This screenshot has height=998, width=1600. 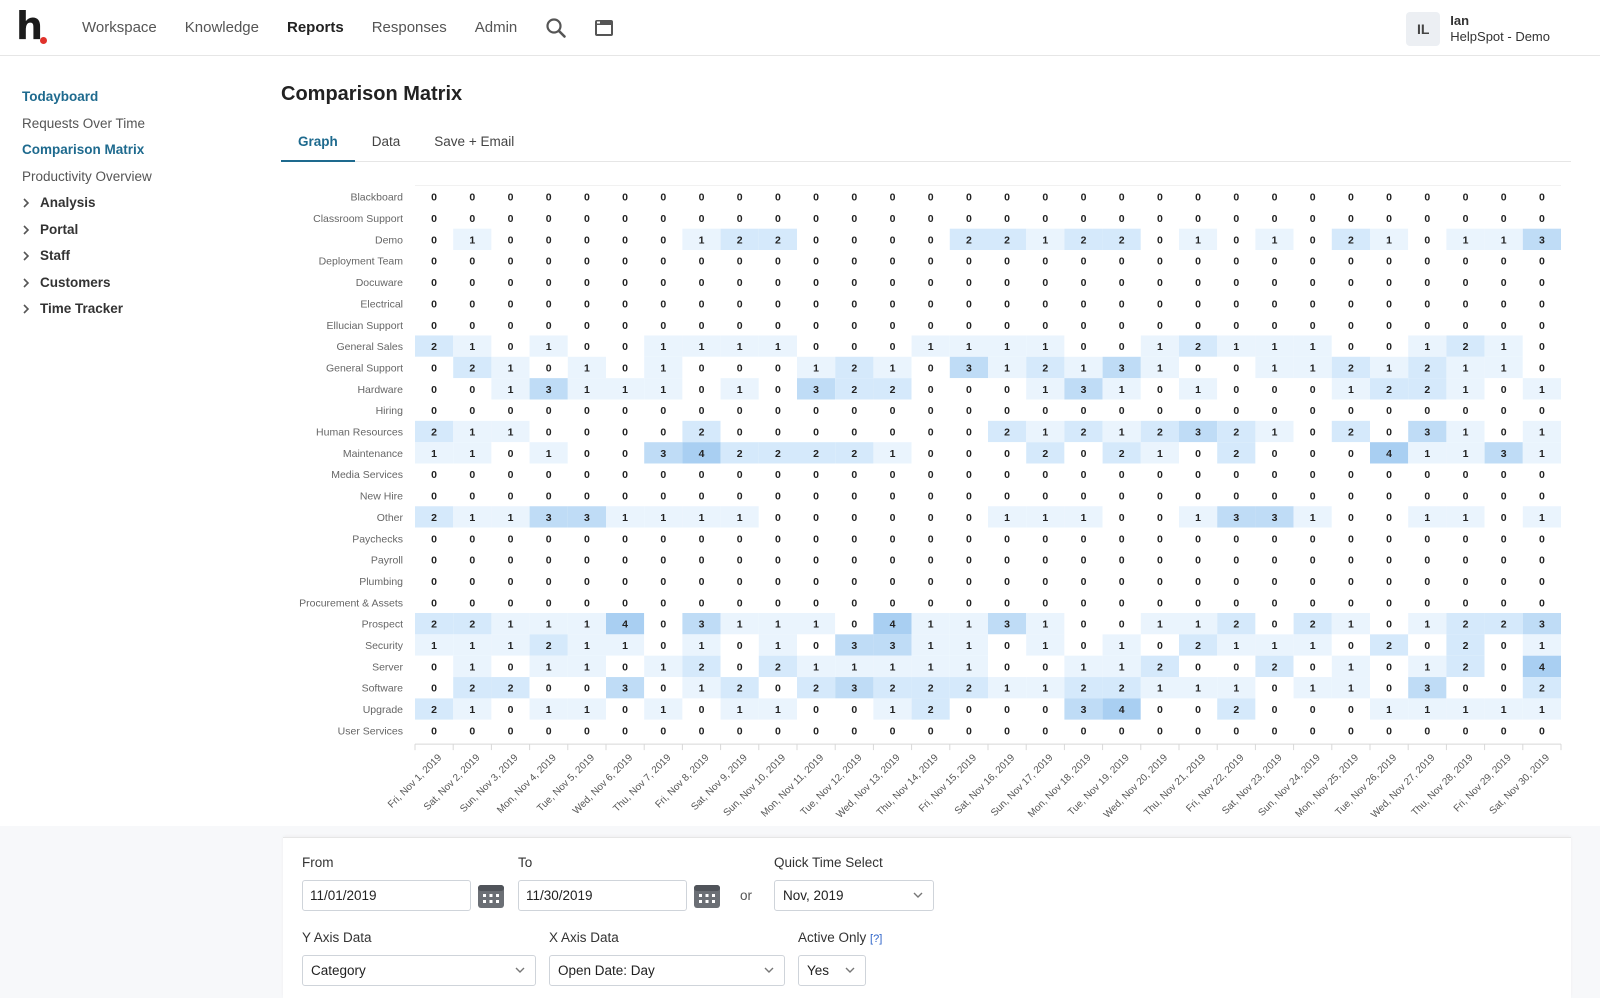 I want to click on tab-save-email: Save + Email, so click(x=474, y=141).